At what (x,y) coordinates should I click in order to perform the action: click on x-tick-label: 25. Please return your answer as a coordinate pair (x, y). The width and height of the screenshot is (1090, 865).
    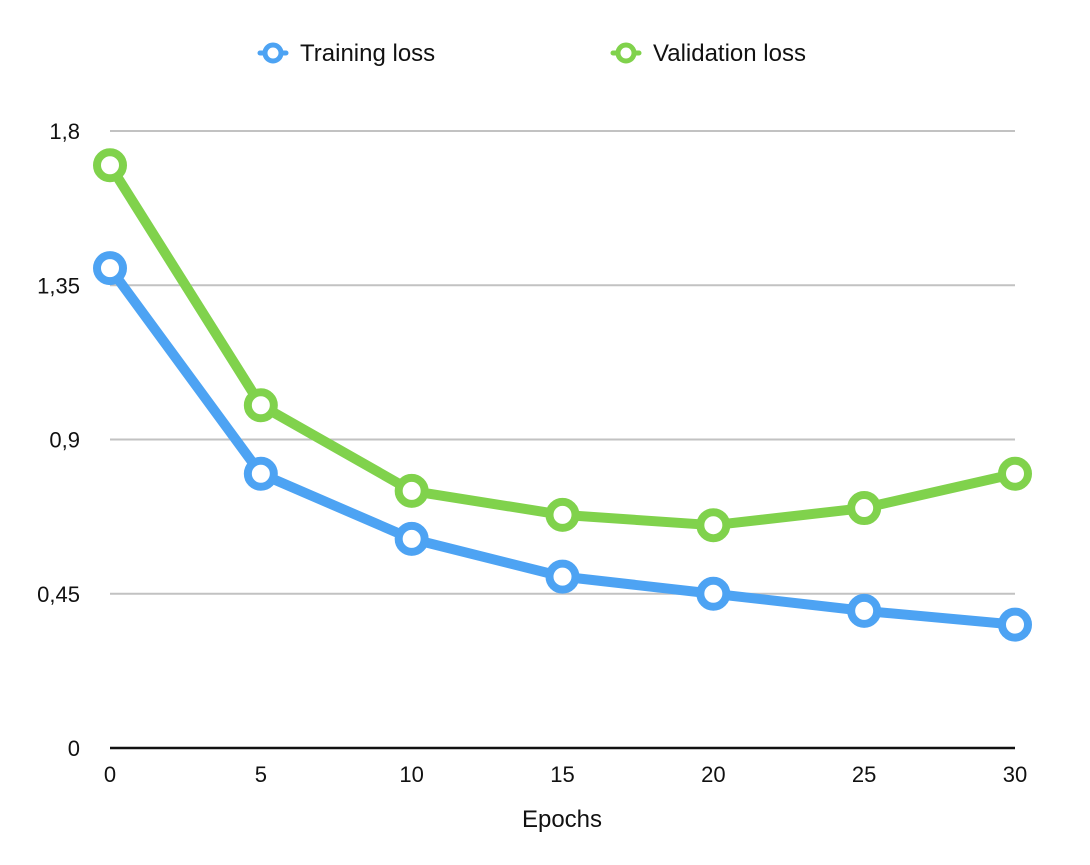
    Looking at the image, I should click on (864, 774).